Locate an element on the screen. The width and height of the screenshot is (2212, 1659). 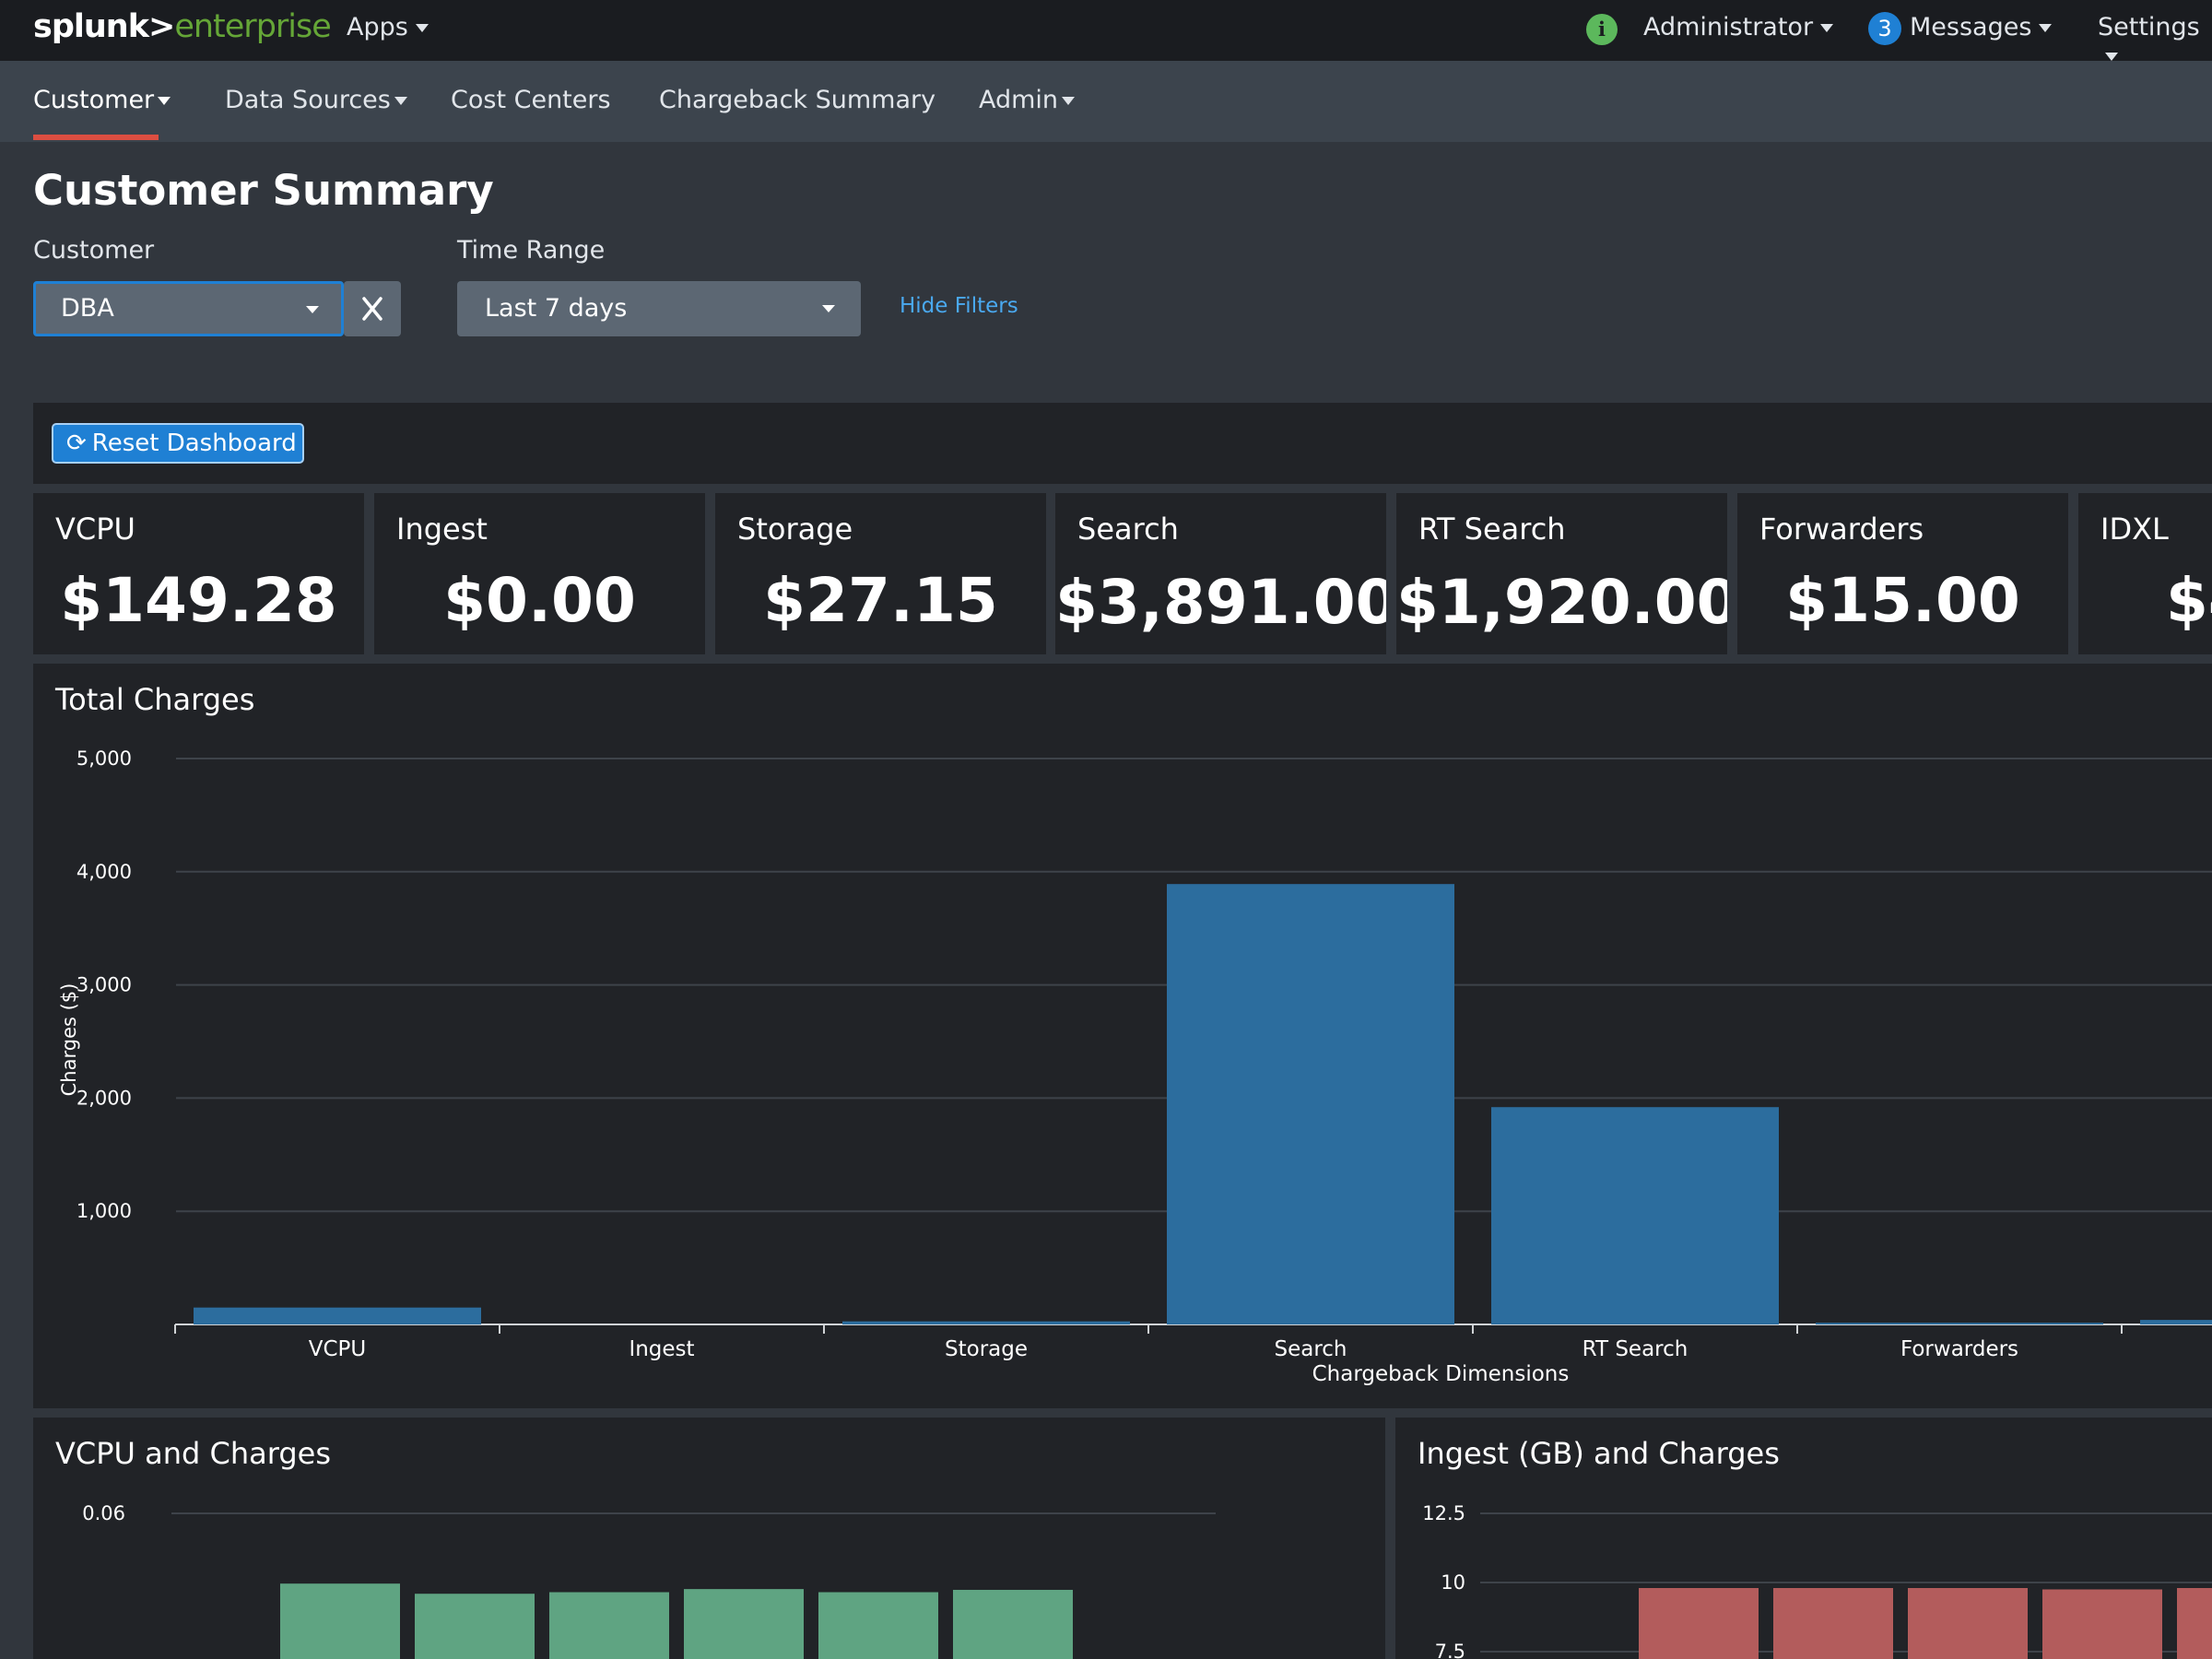
x-axis-label: Chargeback Dimensions is located at coordinates (1441, 1374).